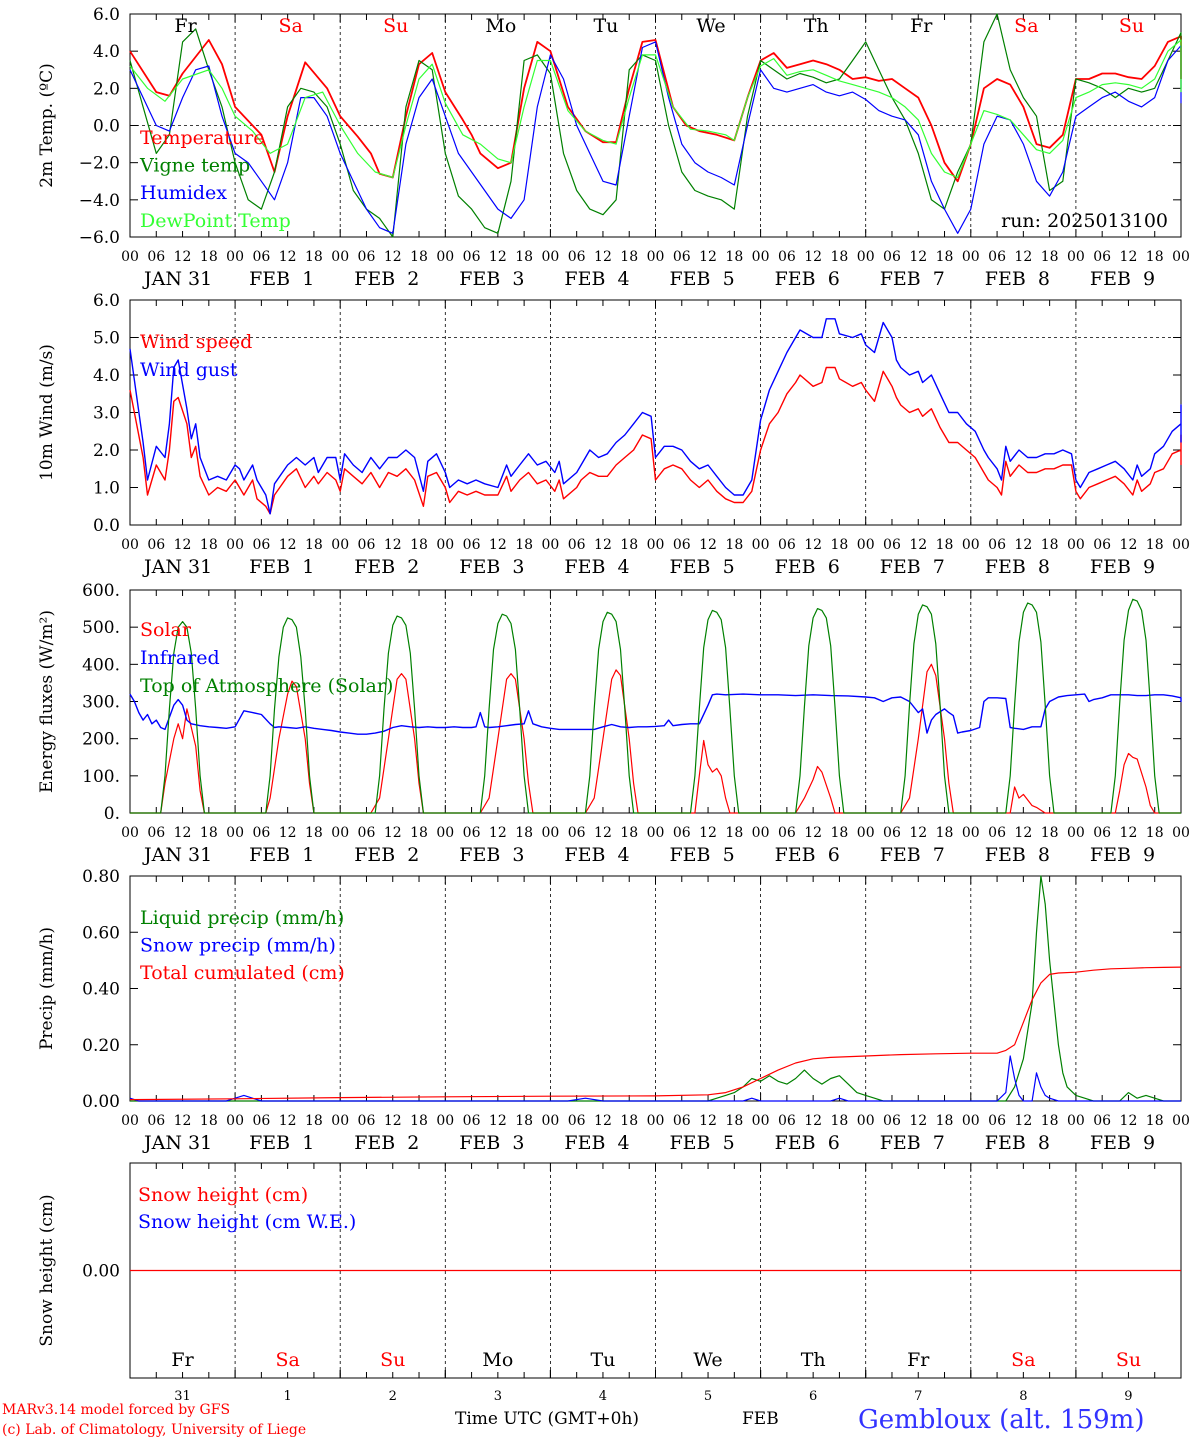  What do you see at coordinates (101, 777) in the screenshot?
I see `y-tick-label: 100.` at bounding box center [101, 777].